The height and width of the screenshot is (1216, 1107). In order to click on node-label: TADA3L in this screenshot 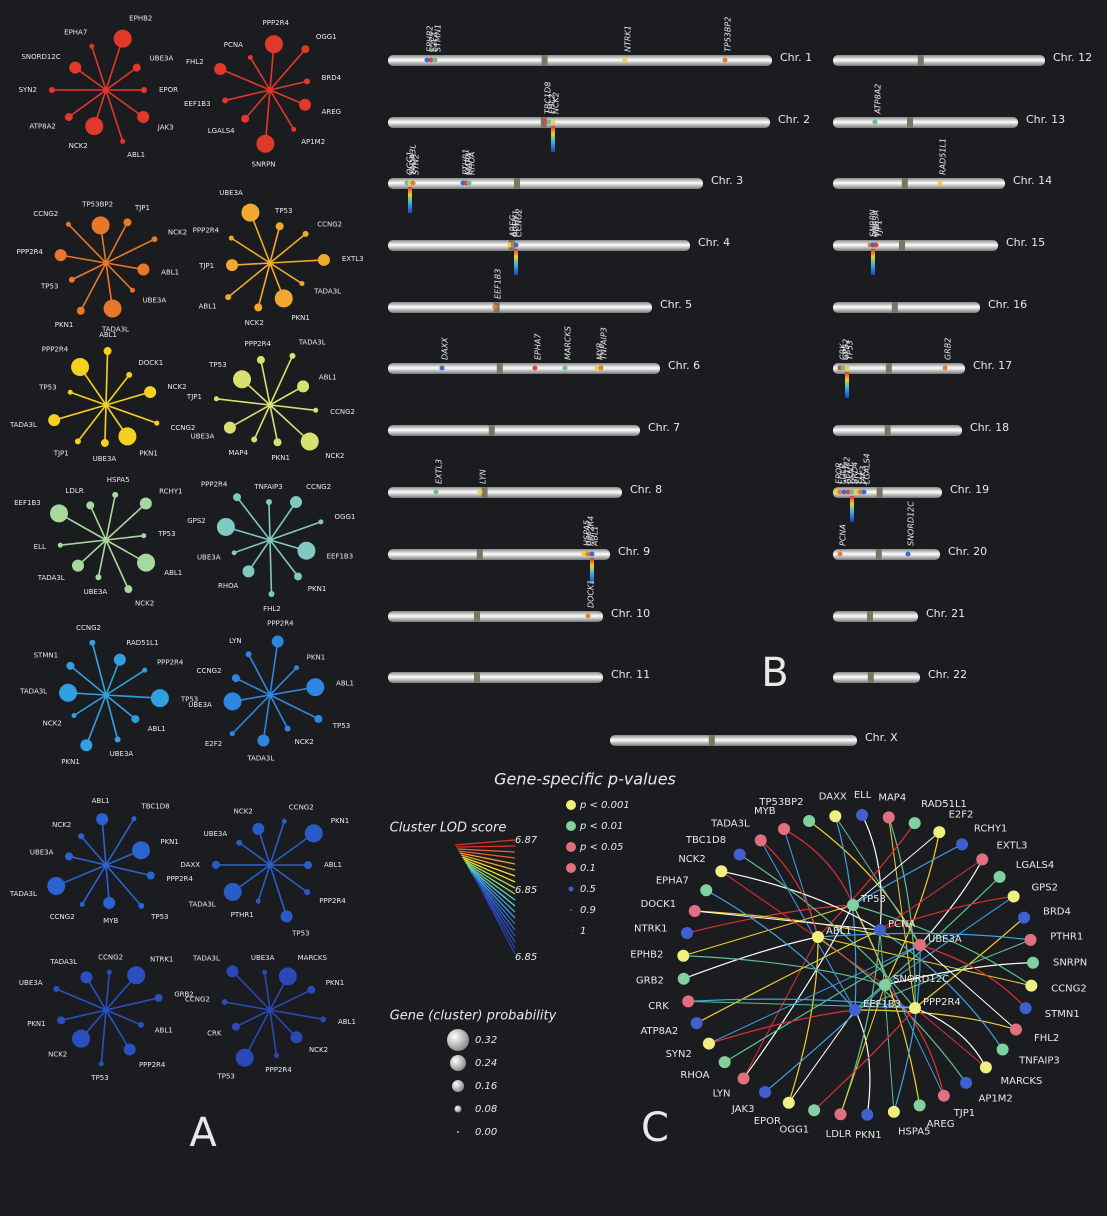, I will do `click(730, 824)`.